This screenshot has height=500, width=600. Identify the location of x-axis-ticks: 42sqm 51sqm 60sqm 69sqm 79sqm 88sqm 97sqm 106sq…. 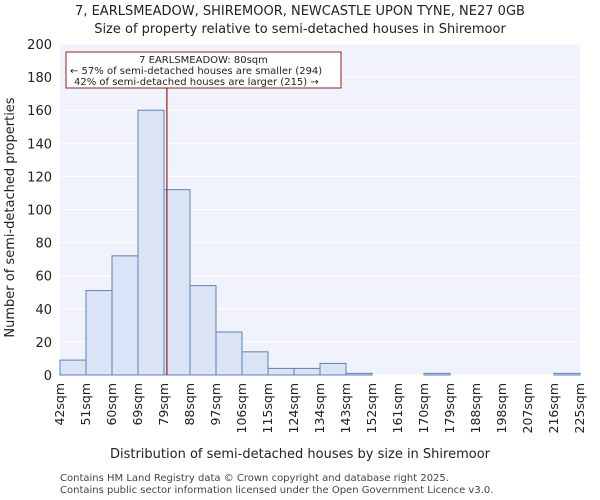
(319, 408).